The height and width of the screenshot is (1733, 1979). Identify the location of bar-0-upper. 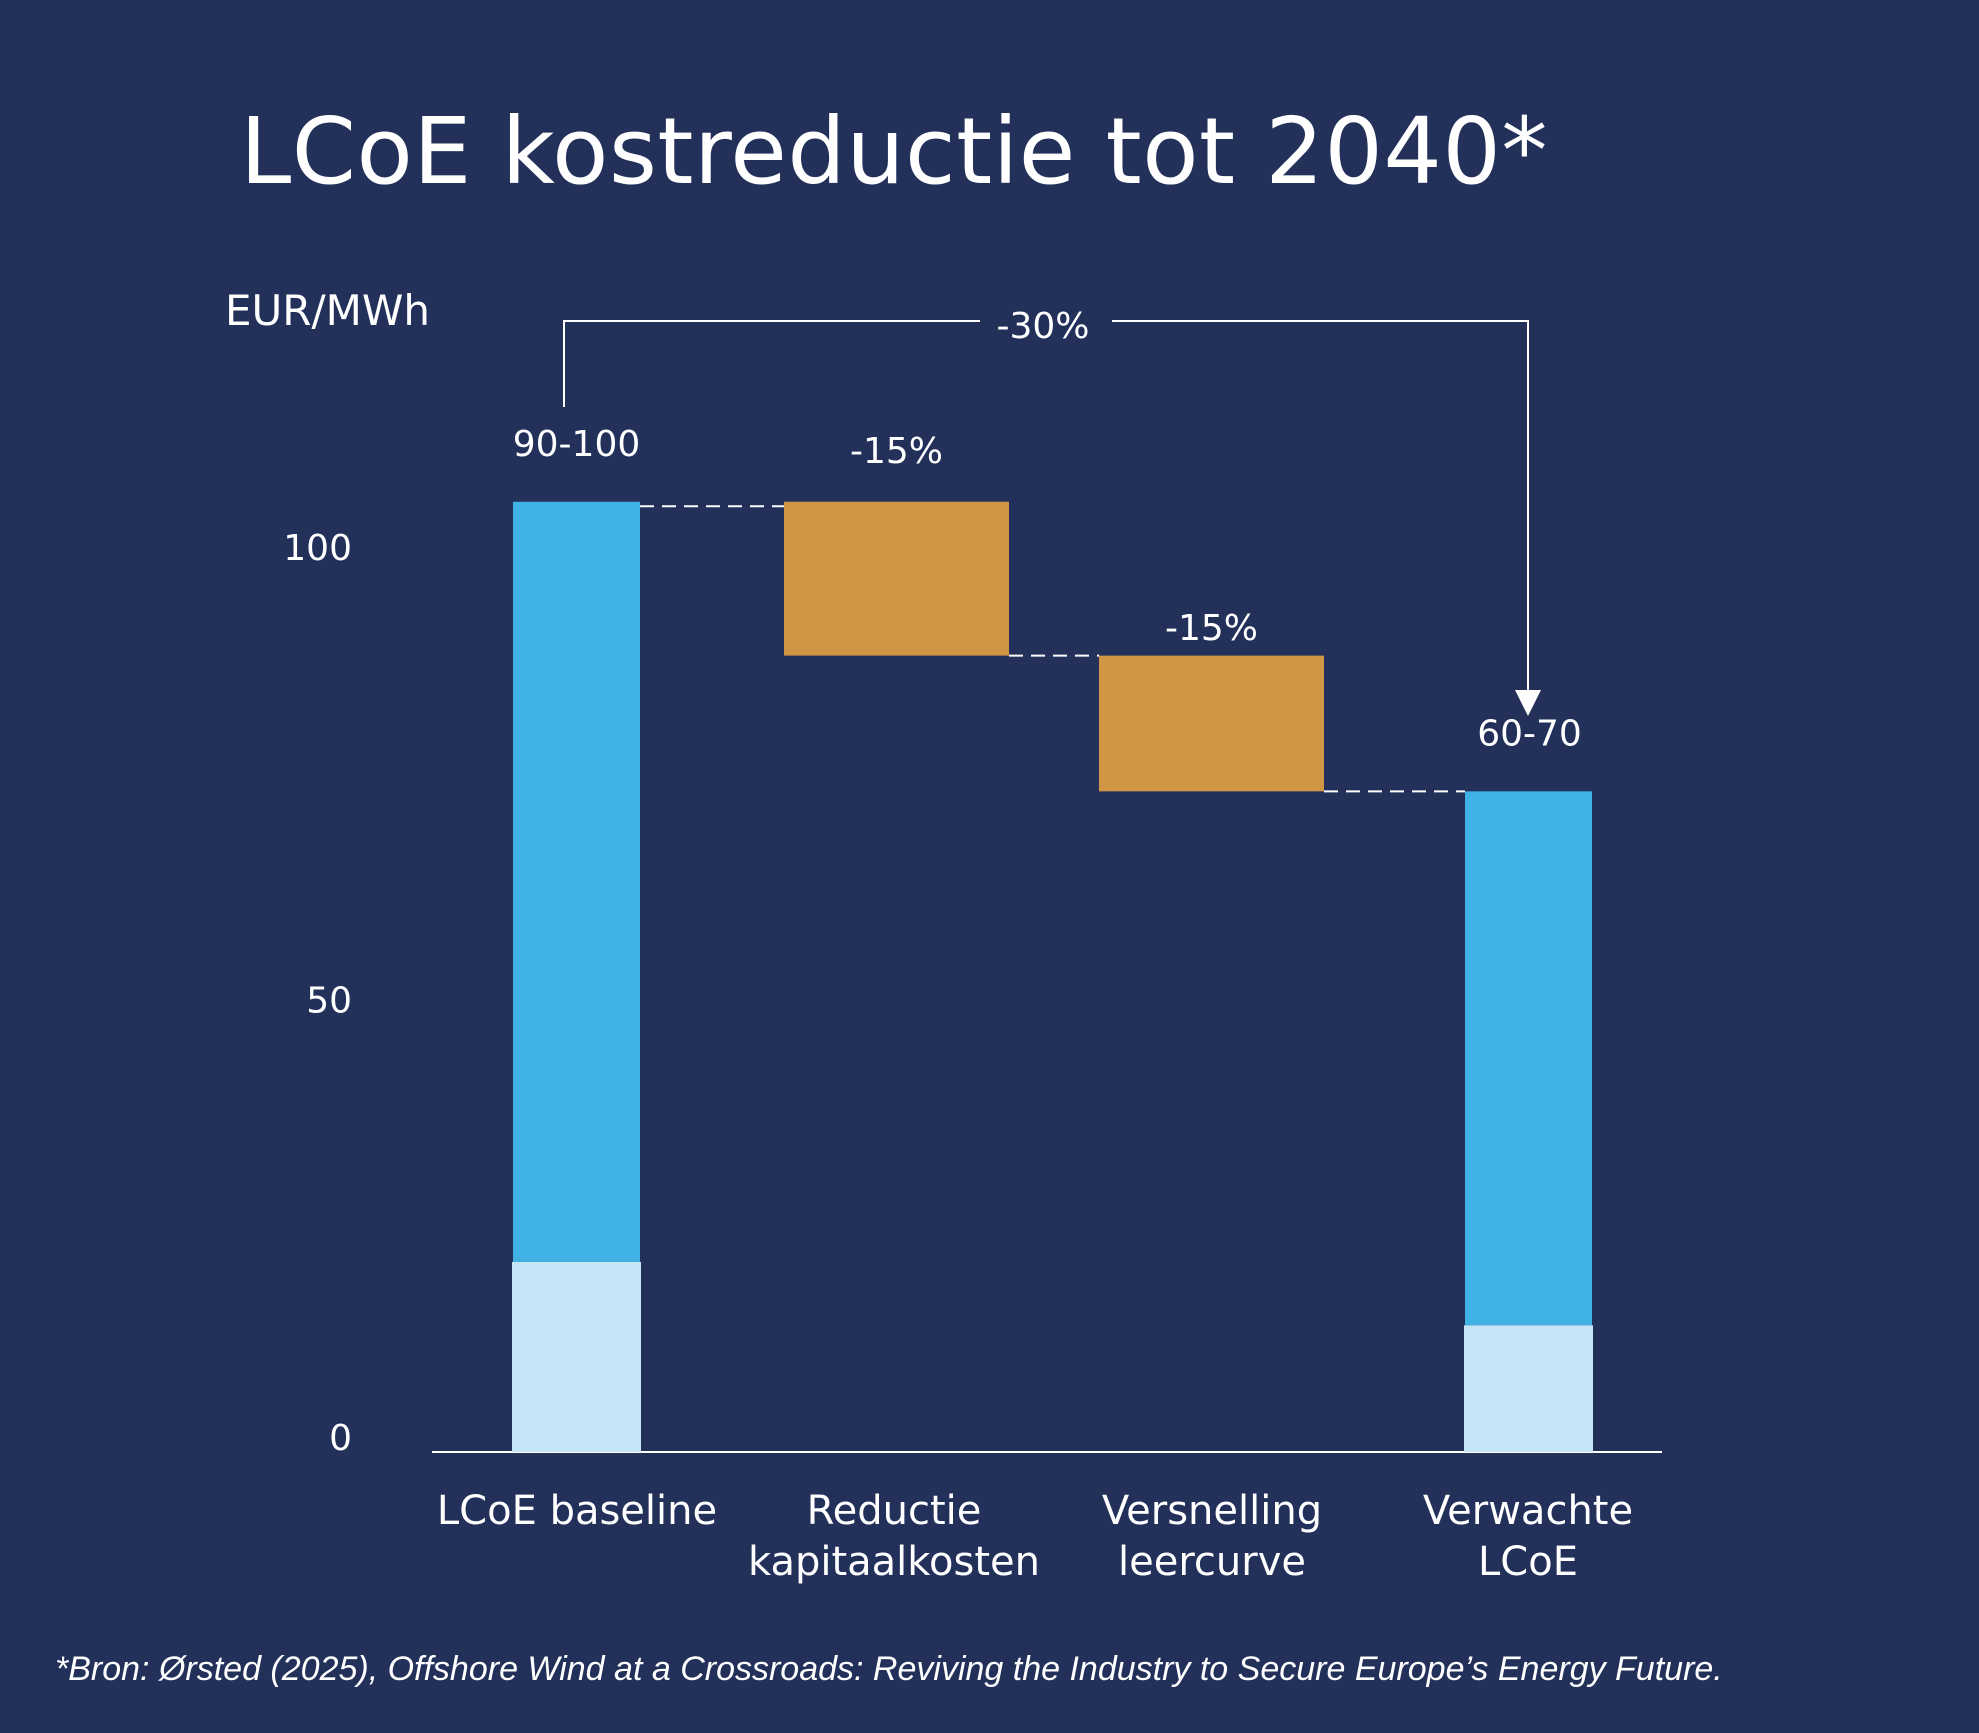
(576, 881).